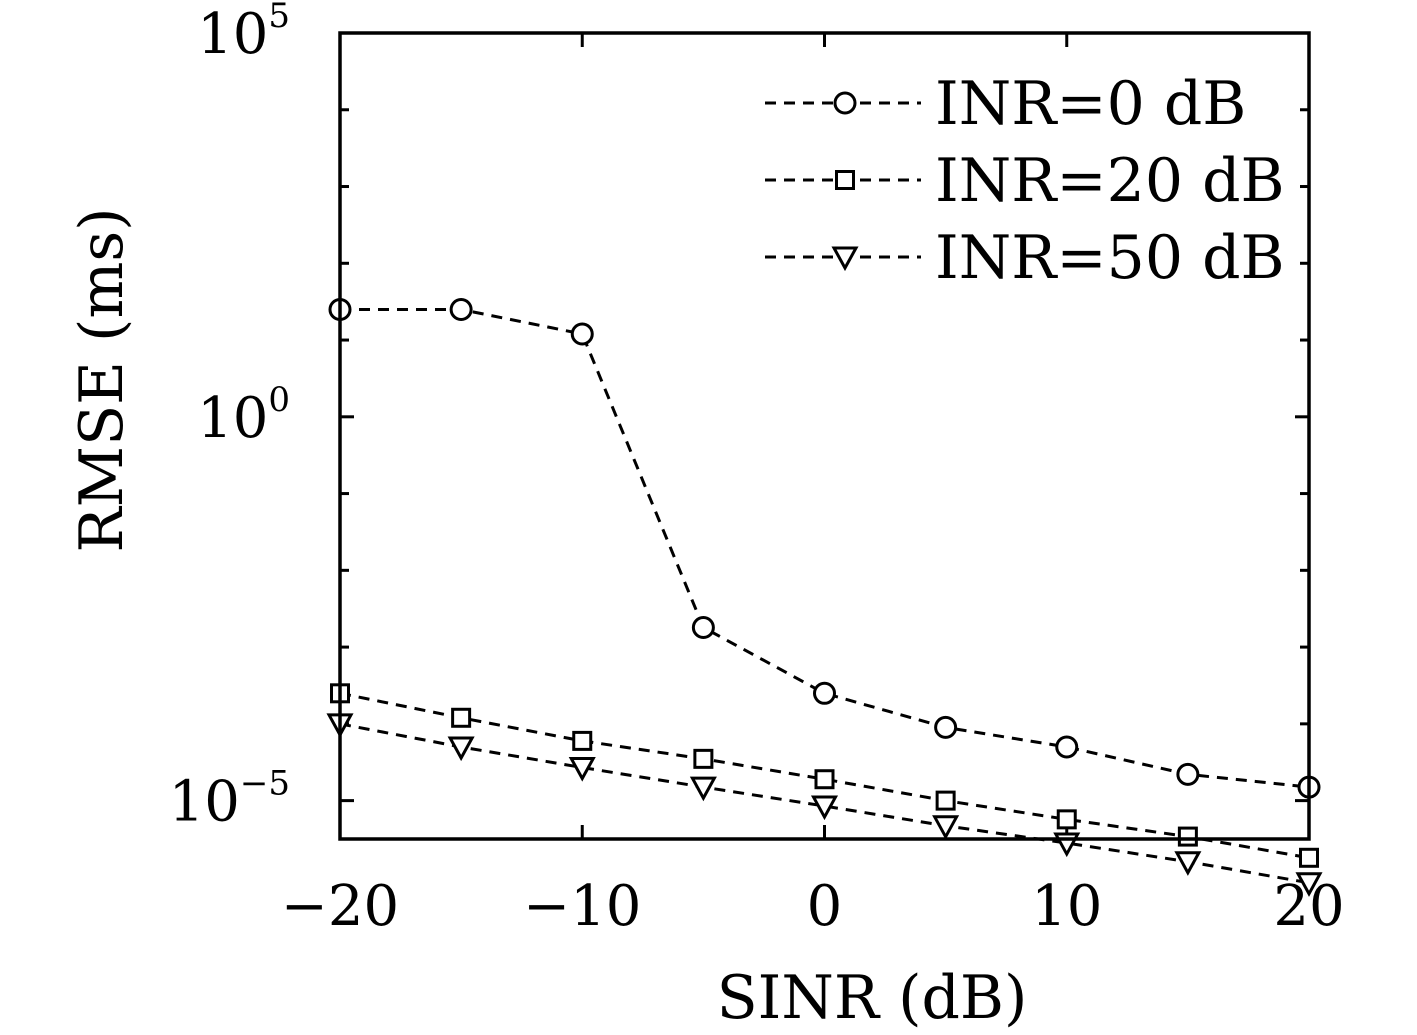 The width and height of the screenshot is (1417, 1035). Describe the element at coordinates (872, 998) in the screenshot. I see `x-axis-label: SINR (dB)` at that location.